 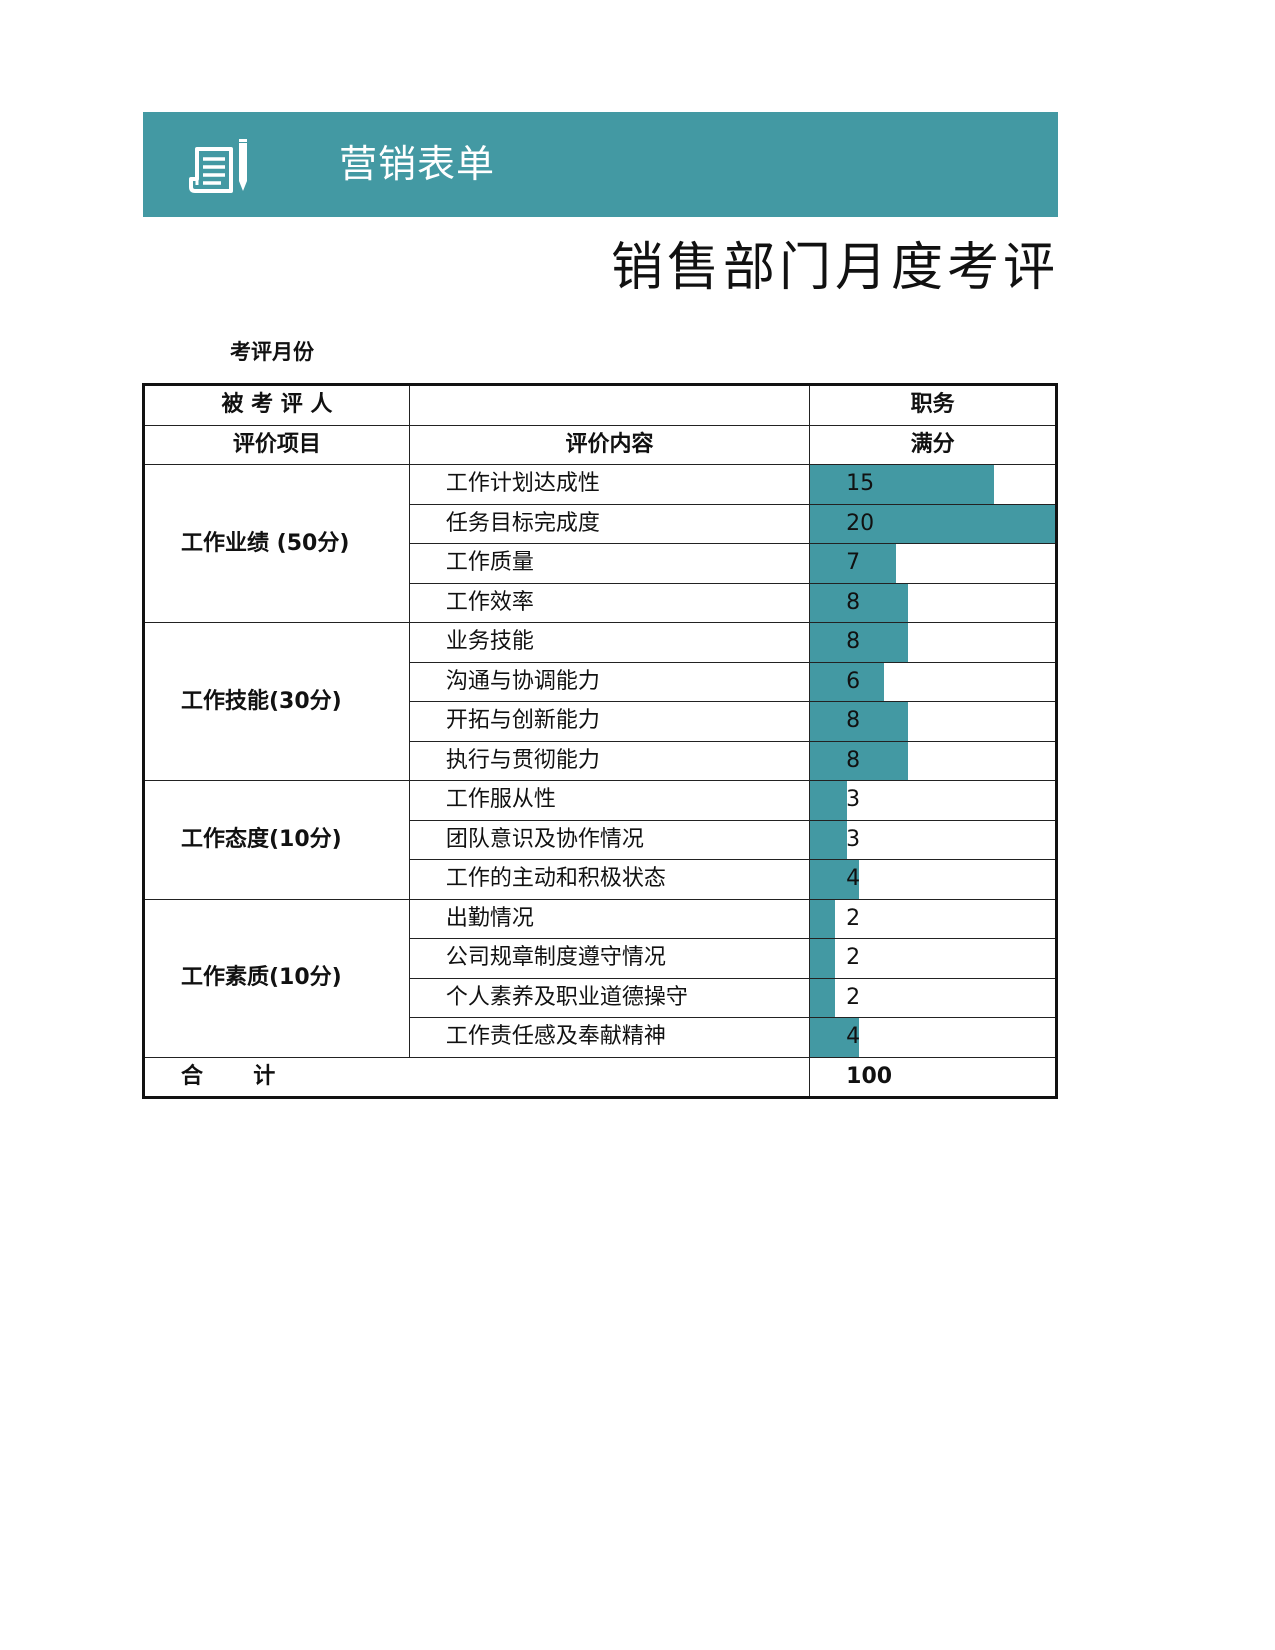 I want to click on table-row: 工作业绩 (50分) 工作计划达成性 15, so click(x=600, y=543).